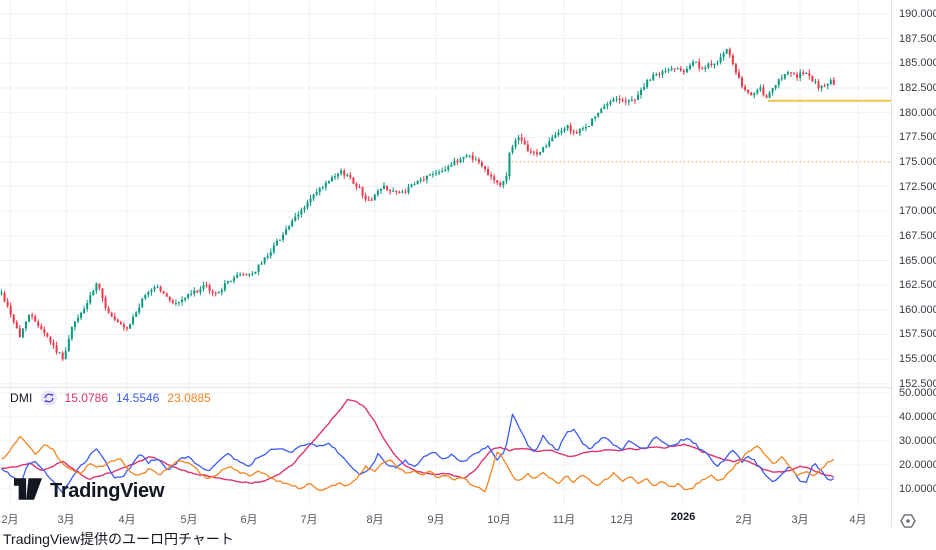  Describe the element at coordinates (436, 520) in the screenshot. I see `time-tick-label: 9月` at that location.